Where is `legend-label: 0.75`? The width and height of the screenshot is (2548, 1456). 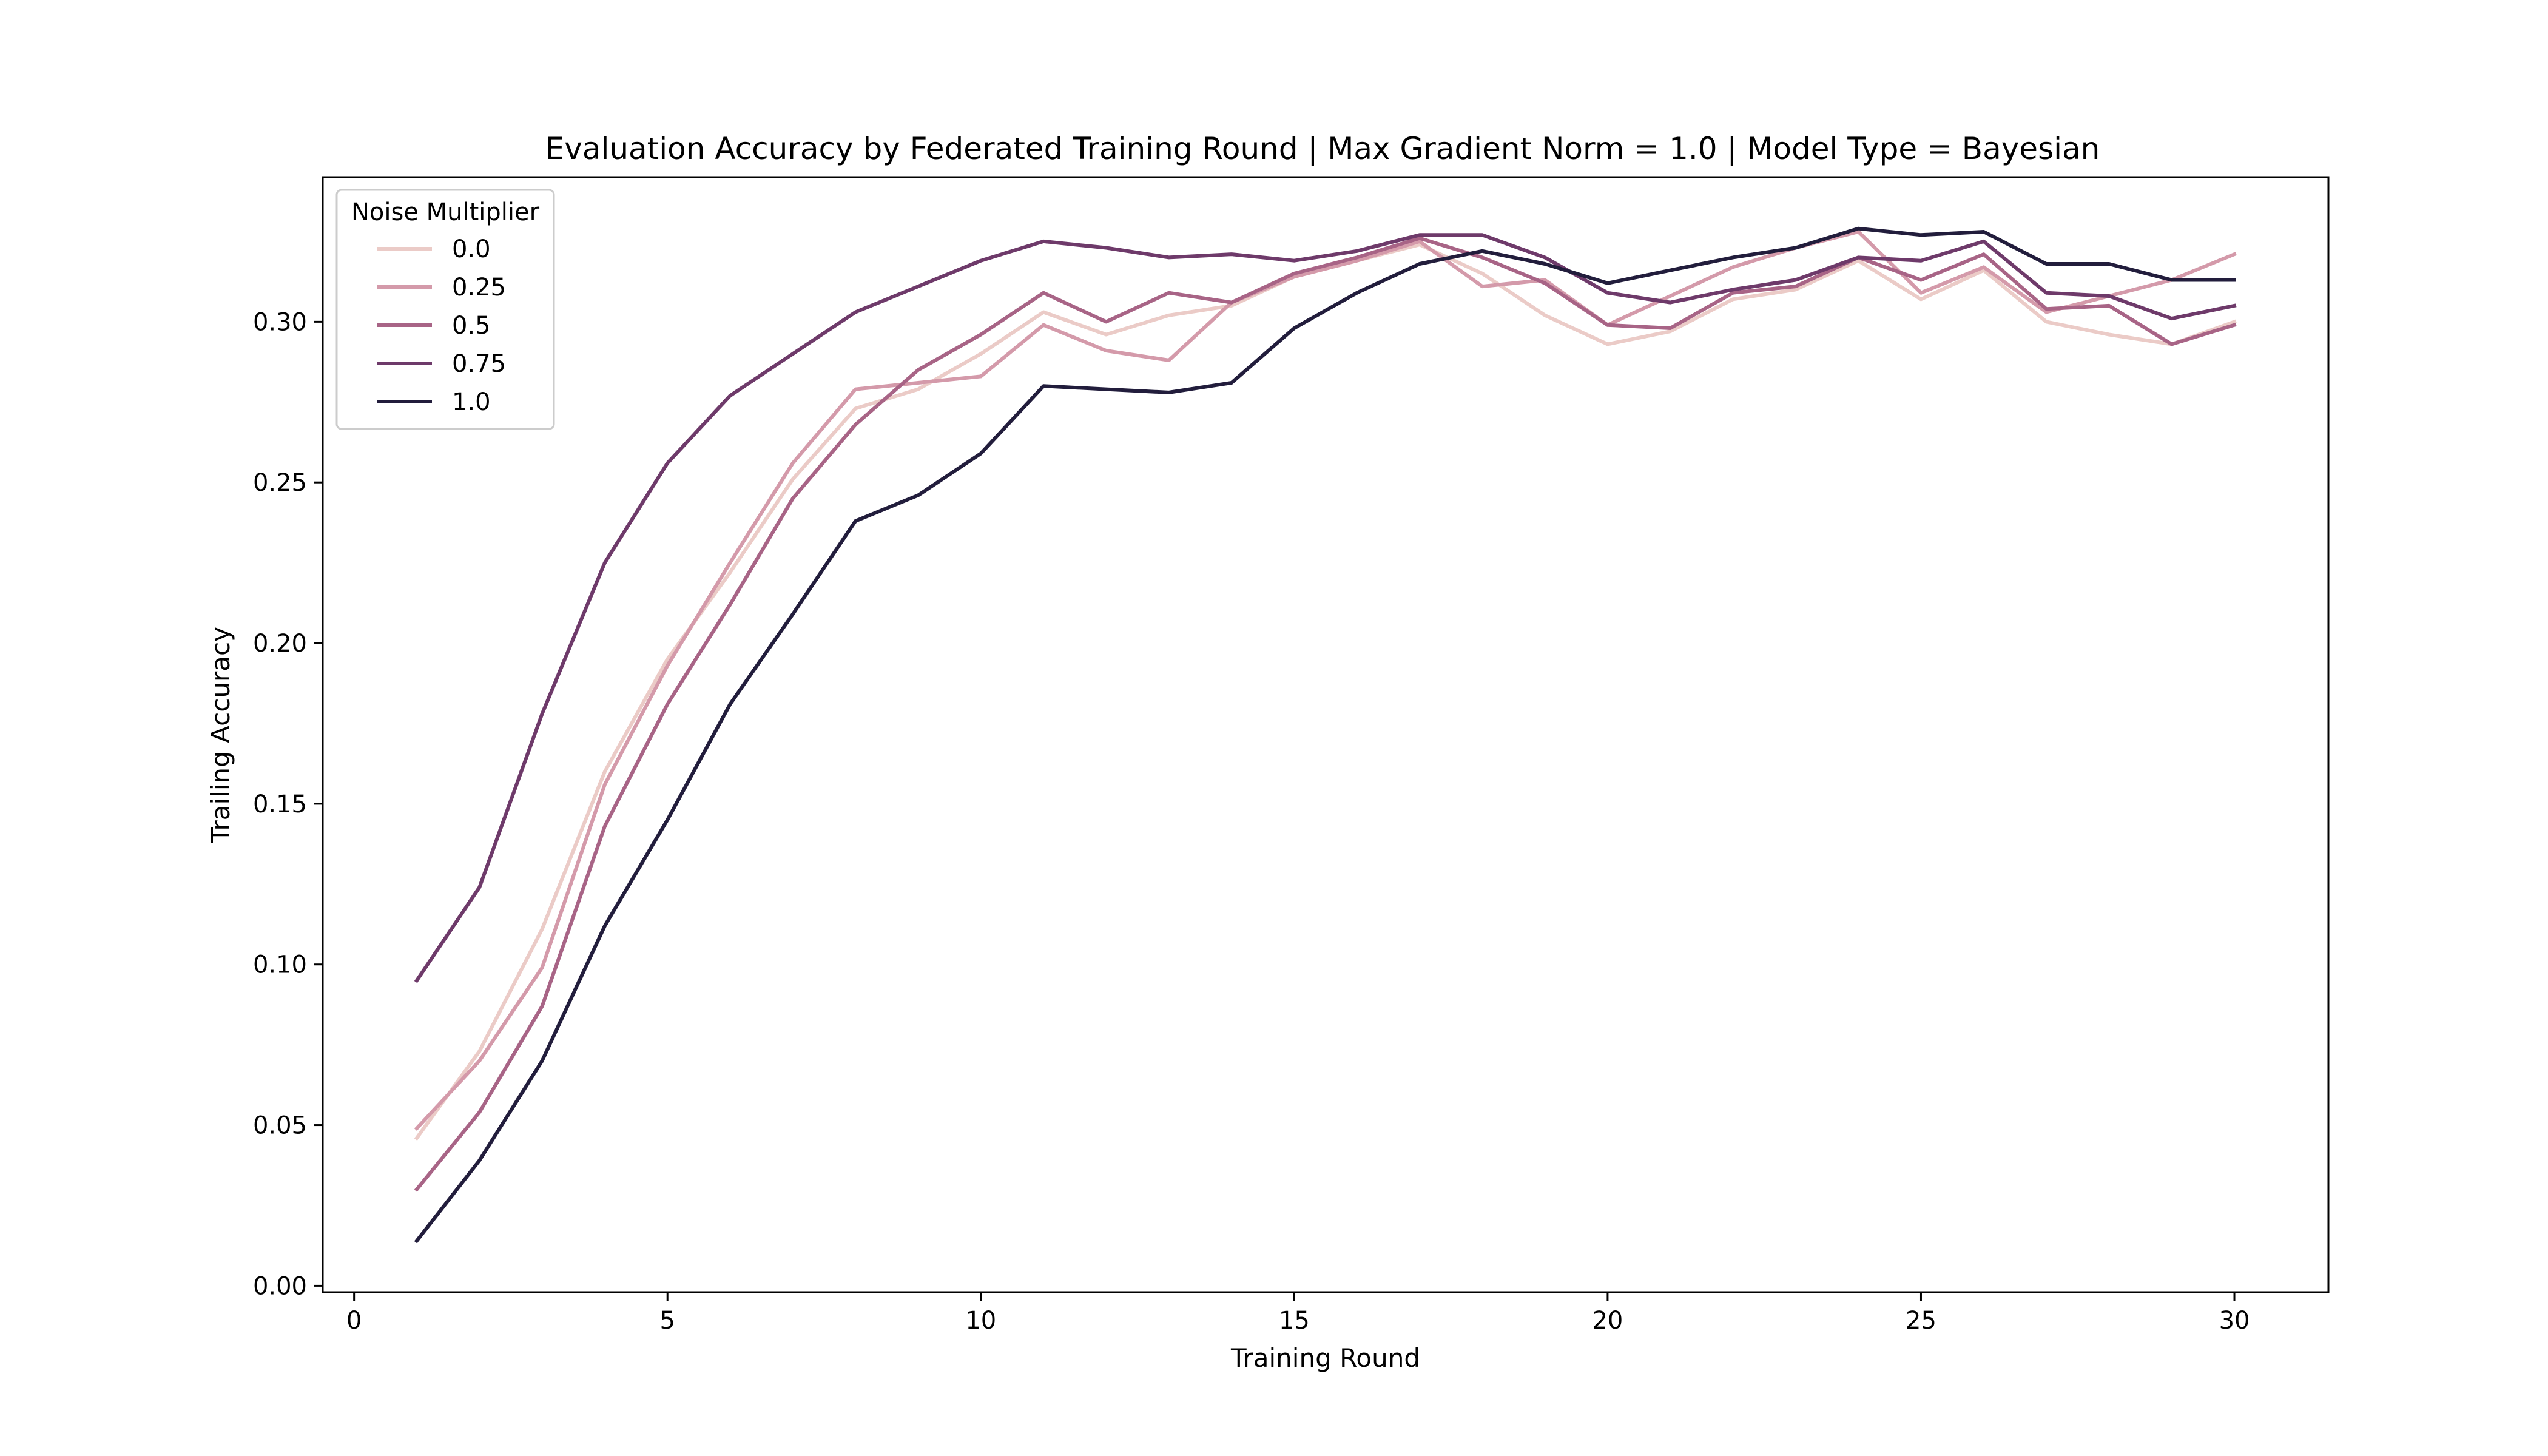 legend-label: 0.75 is located at coordinates (479, 364).